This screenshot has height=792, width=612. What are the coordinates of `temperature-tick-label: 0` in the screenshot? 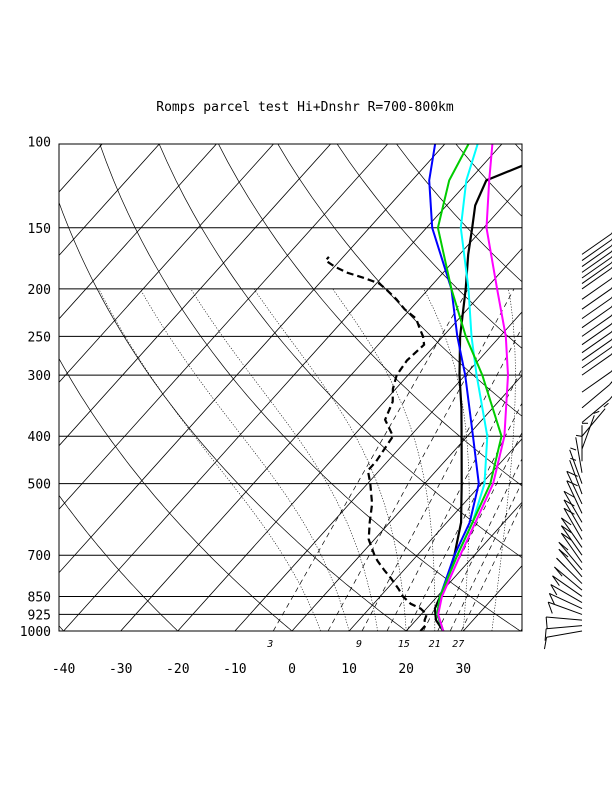 It's located at (292, 669).